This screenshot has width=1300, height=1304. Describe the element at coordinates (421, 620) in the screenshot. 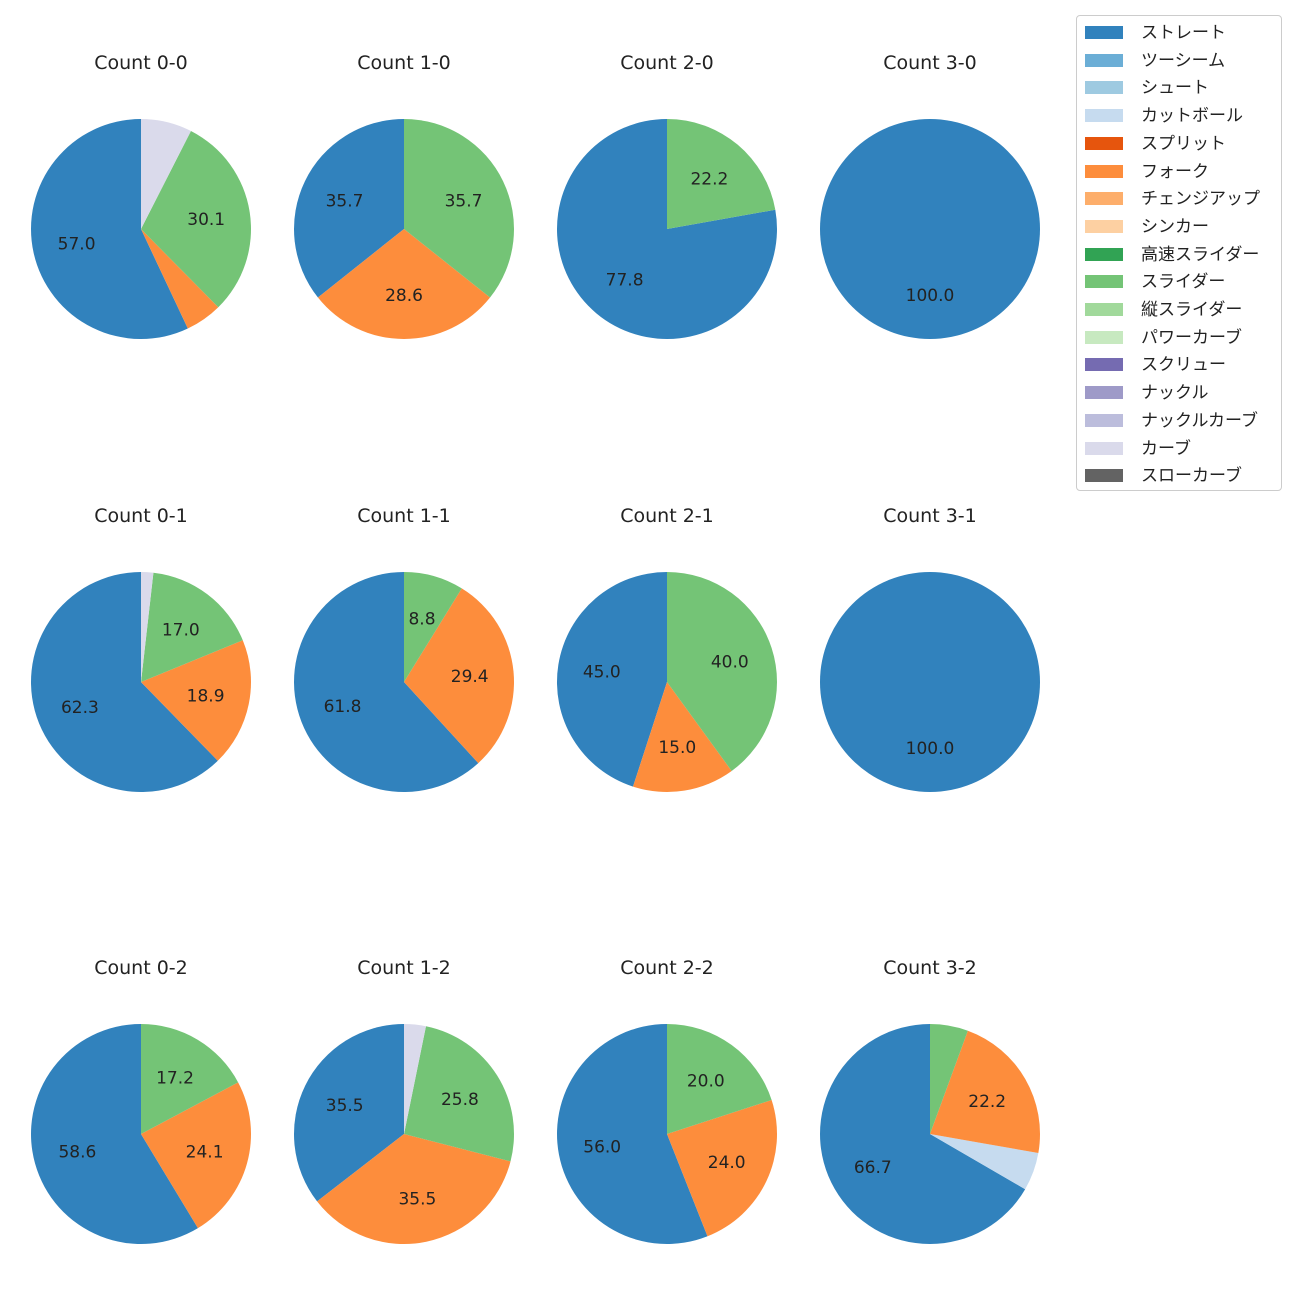

I see `slice-value-label: 8.8` at that location.